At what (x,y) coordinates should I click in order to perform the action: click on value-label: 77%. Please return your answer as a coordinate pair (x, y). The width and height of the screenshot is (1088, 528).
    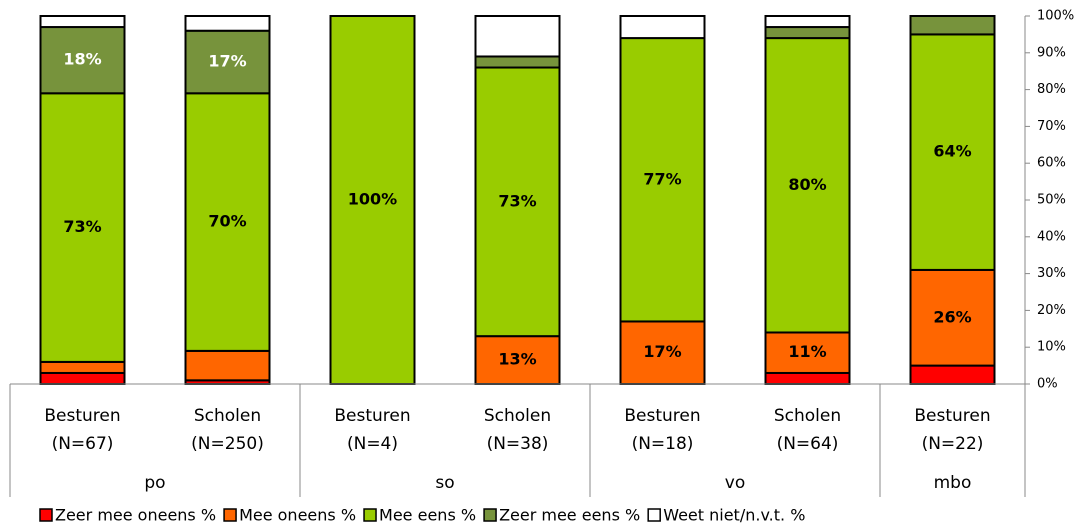
    Looking at the image, I should click on (662, 178).